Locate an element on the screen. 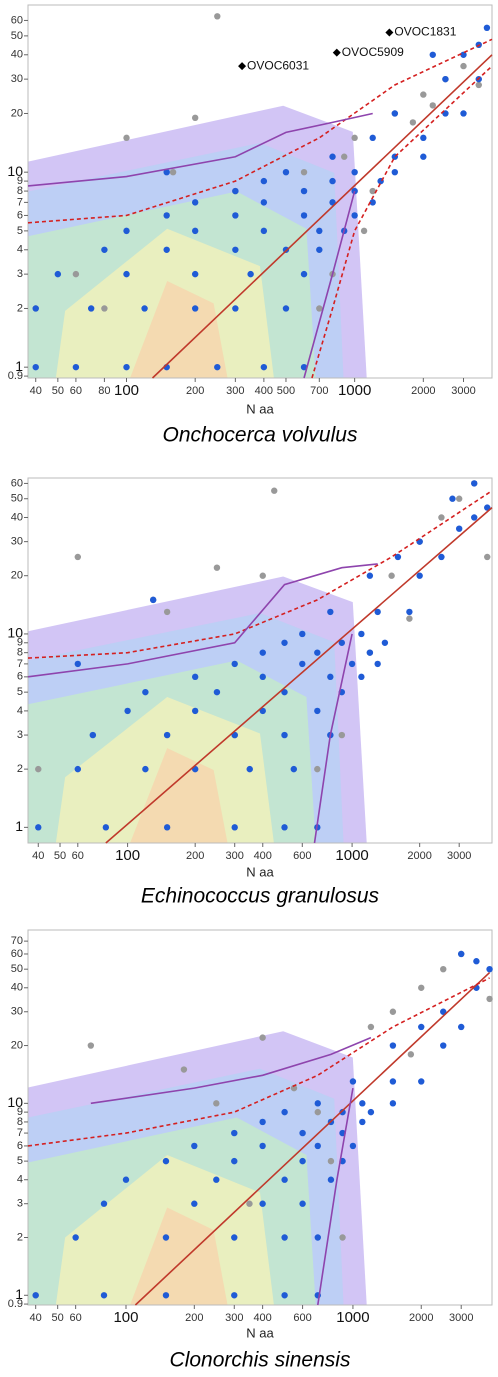  y-tick-label: 40 is located at coordinates (17, 517).